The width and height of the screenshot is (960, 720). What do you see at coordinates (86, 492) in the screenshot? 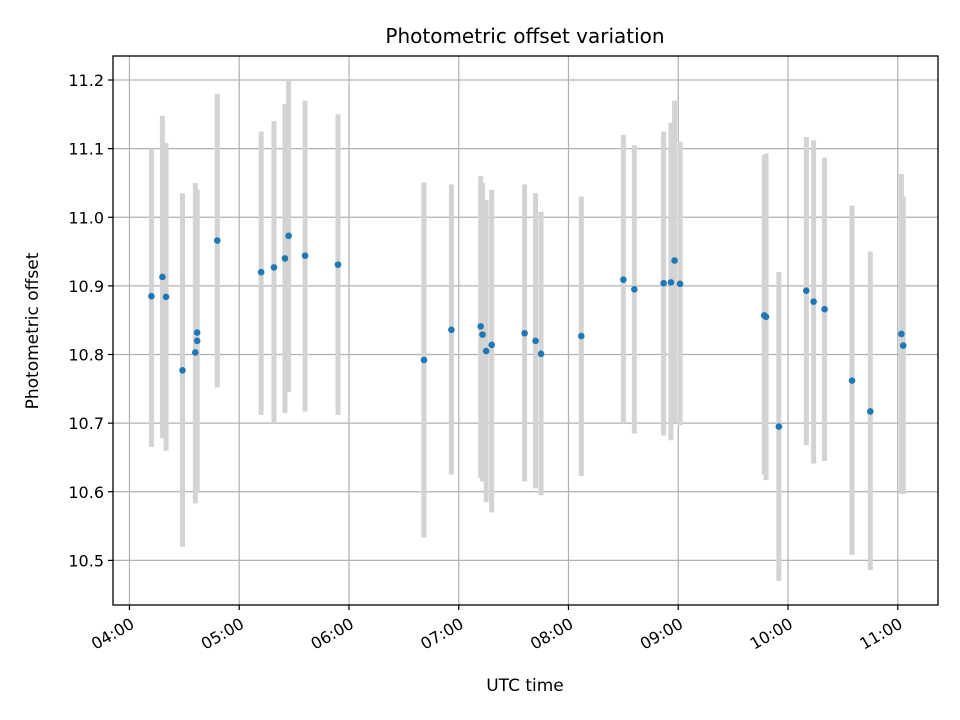
I see `y-tick-label: 10.6` at bounding box center [86, 492].